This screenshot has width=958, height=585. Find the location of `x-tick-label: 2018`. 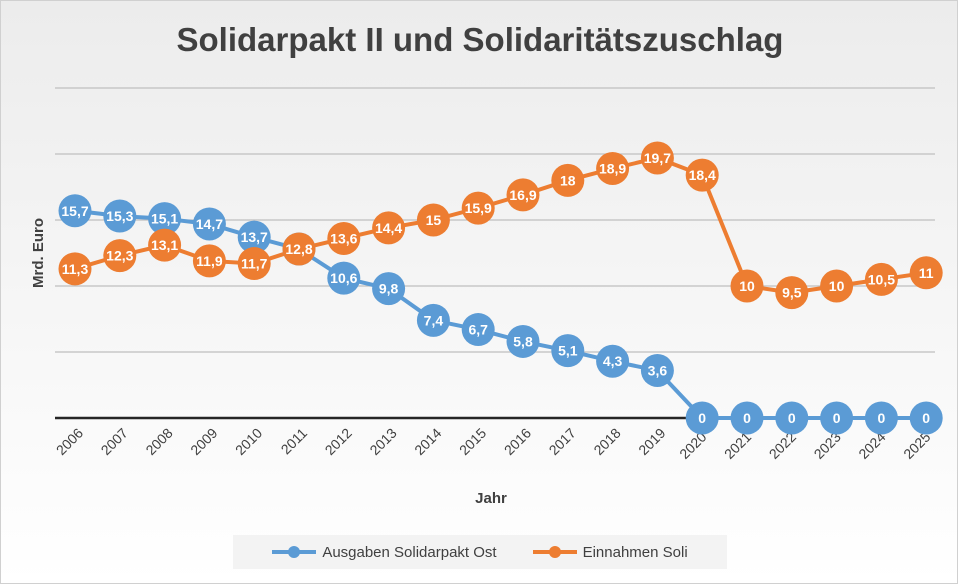

x-tick-label: 2018 is located at coordinates (606, 441).